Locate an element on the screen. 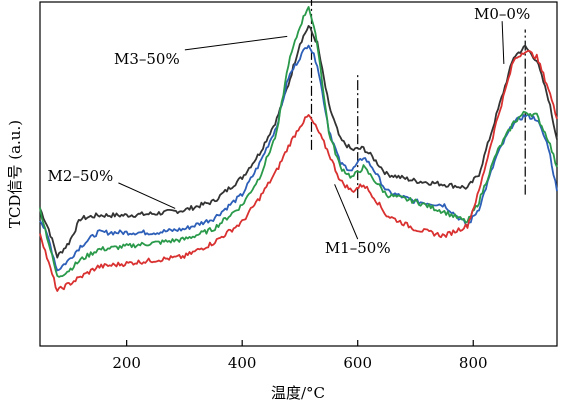  annotation-label: M1–50% is located at coordinates (358, 248).